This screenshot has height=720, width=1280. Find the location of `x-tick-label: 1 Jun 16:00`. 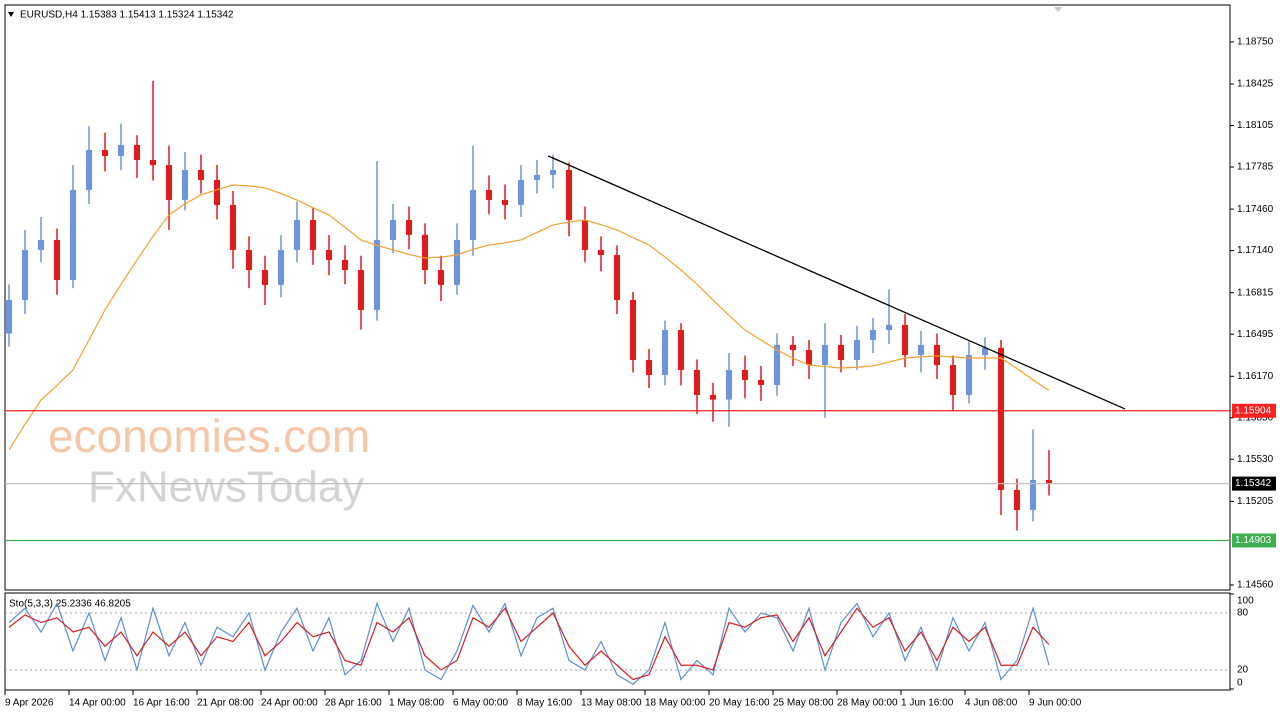

x-tick-label: 1 Jun 16:00 is located at coordinates (927, 703).